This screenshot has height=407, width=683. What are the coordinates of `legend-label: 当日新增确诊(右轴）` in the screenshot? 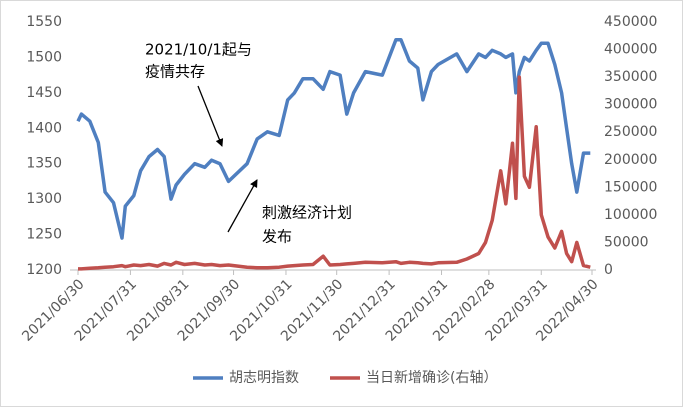 It's located at (431, 378).